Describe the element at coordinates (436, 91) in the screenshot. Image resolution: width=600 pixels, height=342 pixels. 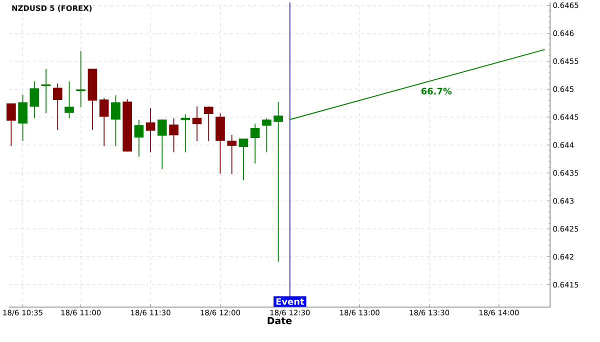
I see `annotation: 66.7%` at that location.